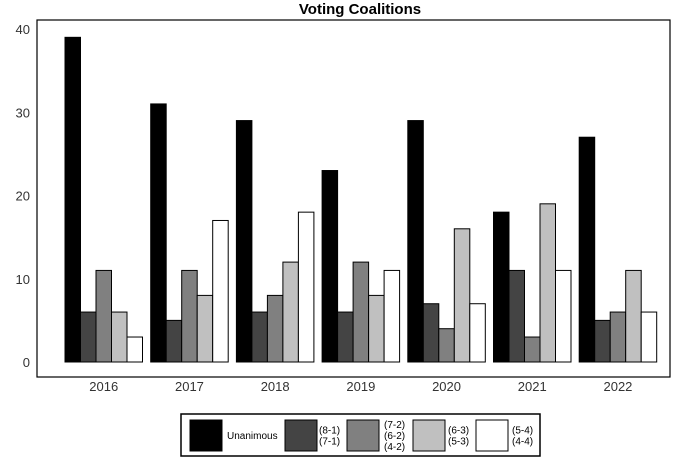  I want to click on y-tick-label: 20, so click(23, 196).